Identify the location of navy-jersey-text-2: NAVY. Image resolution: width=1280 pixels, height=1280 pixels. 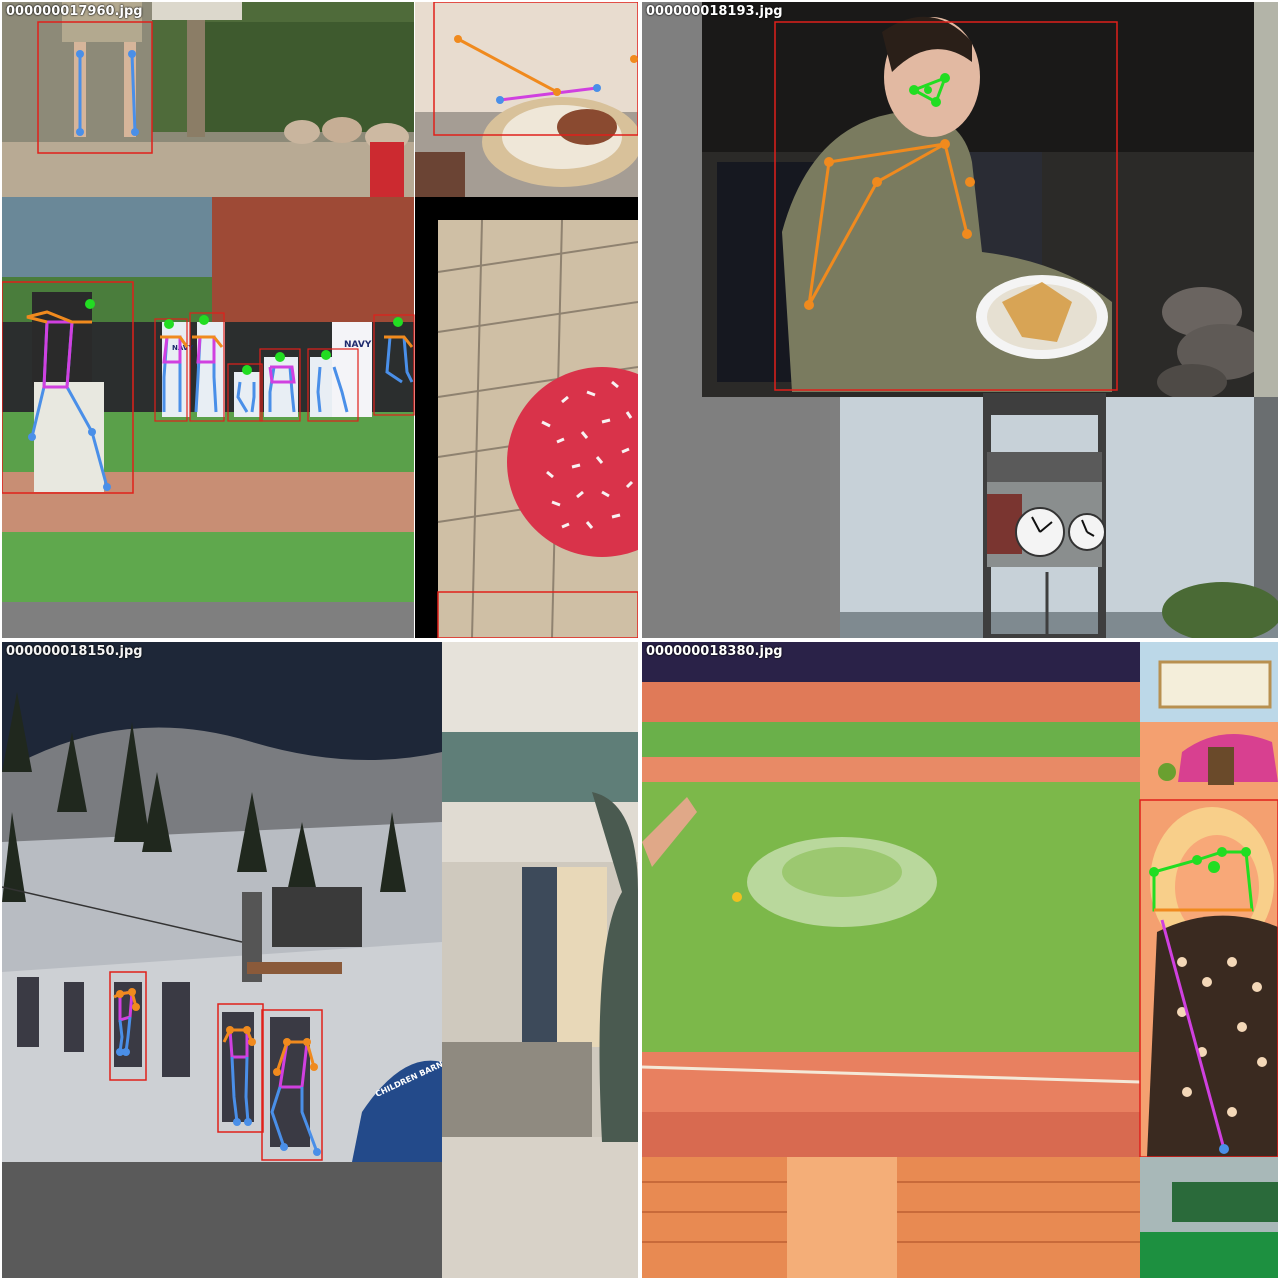
(183, 348).